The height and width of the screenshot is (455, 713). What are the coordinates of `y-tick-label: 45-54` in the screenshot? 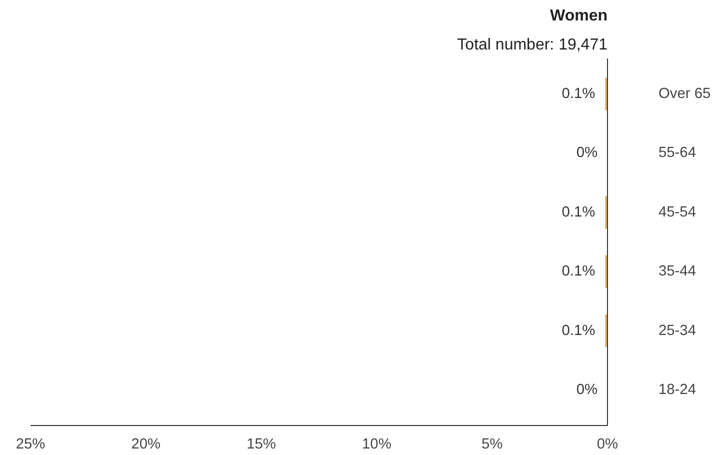 It's located at (677, 212).